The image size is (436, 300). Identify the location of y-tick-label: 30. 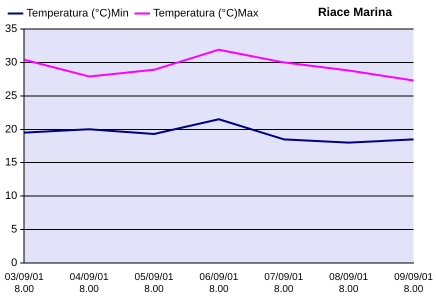
(11, 62).